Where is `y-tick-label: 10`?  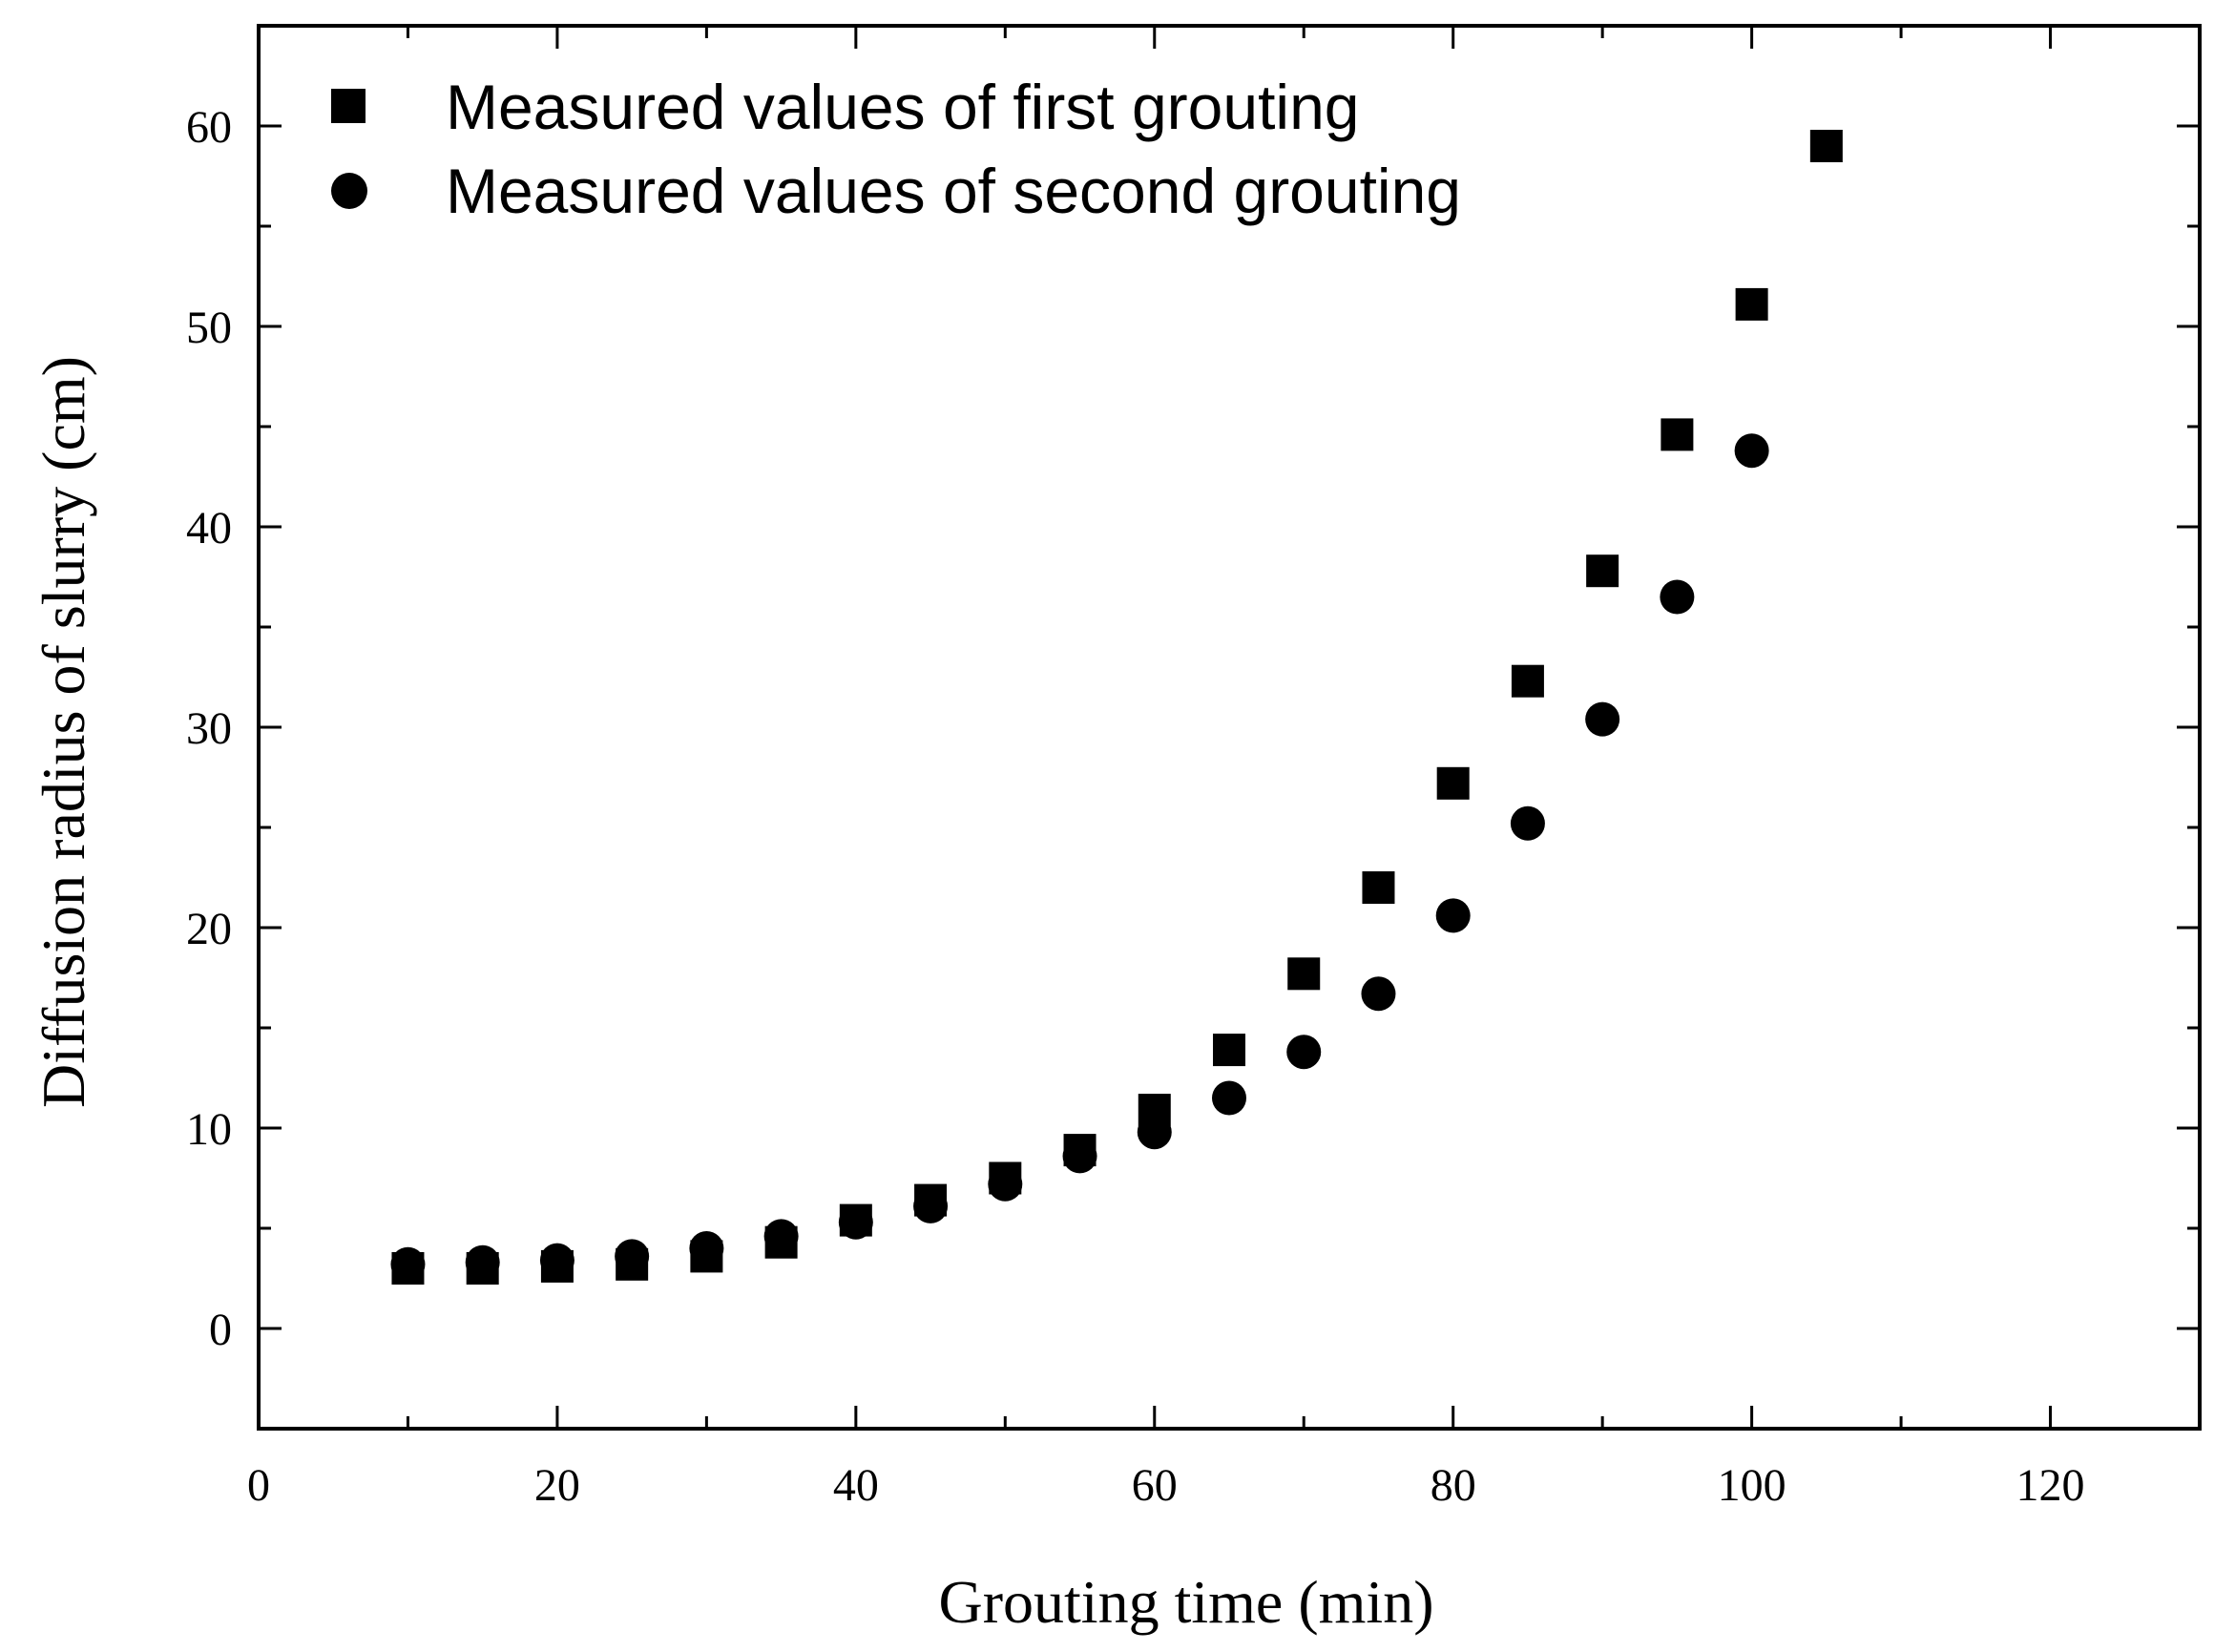
y-tick-label: 10 is located at coordinates (209, 1129).